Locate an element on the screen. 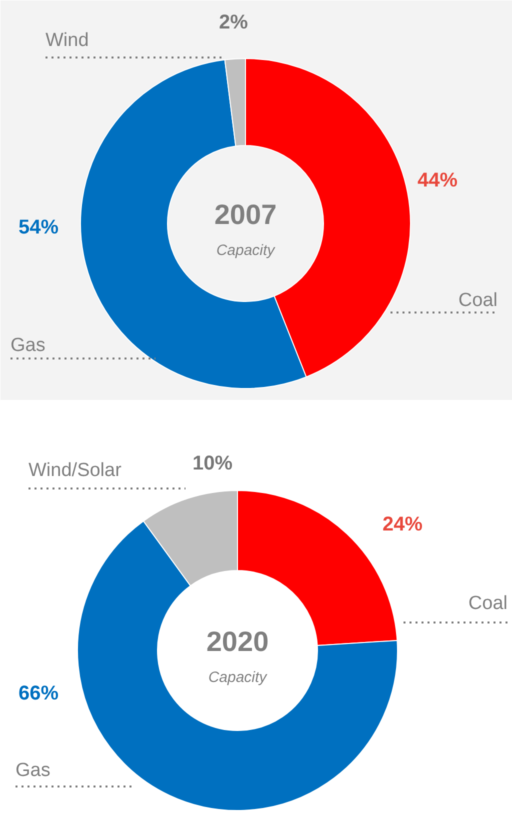 The height and width of the screenshot is (813, 512). data-label: 54% is located at coordinates (38, 227).